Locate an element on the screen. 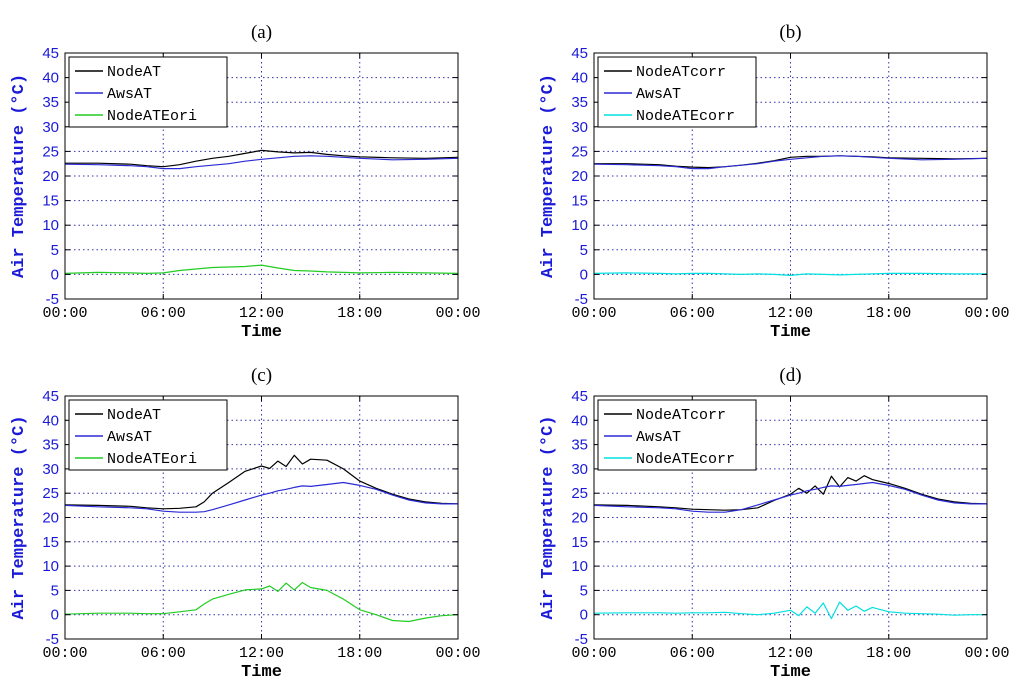 The image size is (1024, 696). series-line-NodeATEcorr is located at coordinates (790, 610).